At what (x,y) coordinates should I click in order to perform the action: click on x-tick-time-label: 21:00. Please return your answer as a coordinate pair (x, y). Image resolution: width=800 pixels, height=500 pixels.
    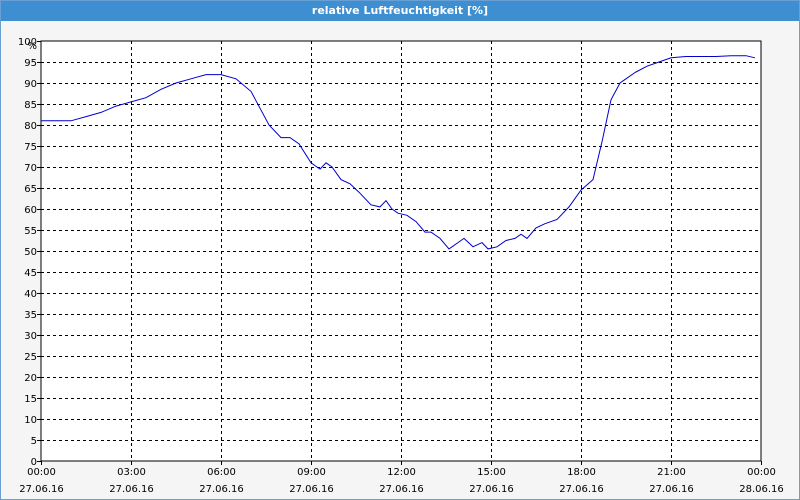
    Looking at the image, I should click on (671, 472).